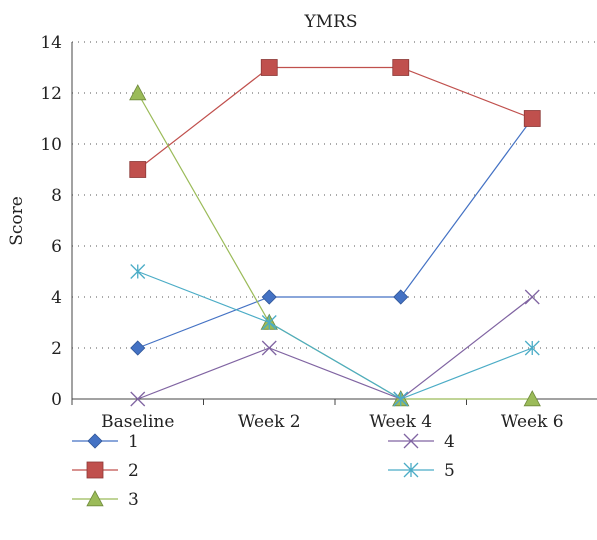 The image size is (597, 540). What do you see at coordinates (330, 22) in the screenshot?
I see `chart-title: YMRS` at bounding box center [330, 22].